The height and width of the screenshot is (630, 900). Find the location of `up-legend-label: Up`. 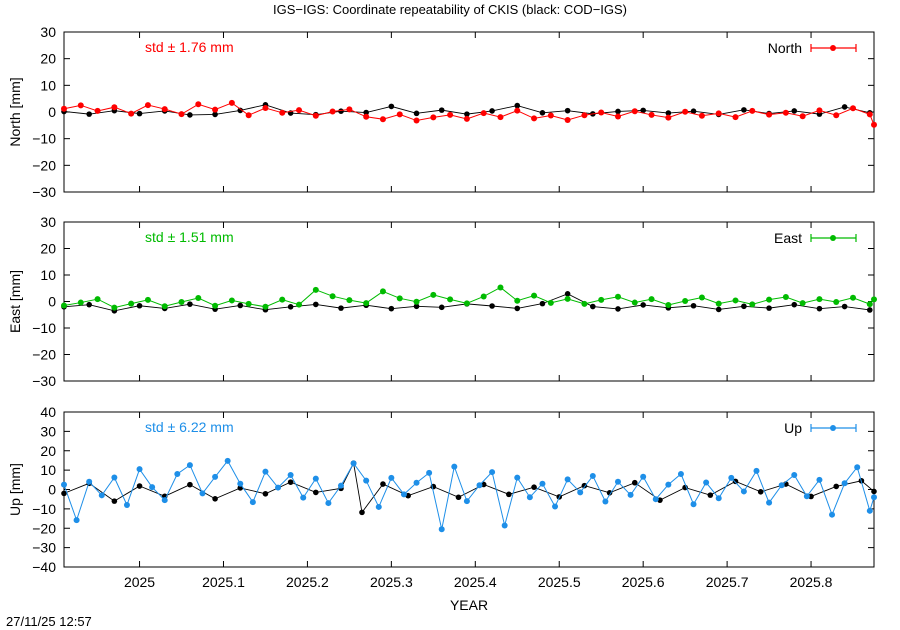

up-legend-label: Up is located at coordinates (793, 428).